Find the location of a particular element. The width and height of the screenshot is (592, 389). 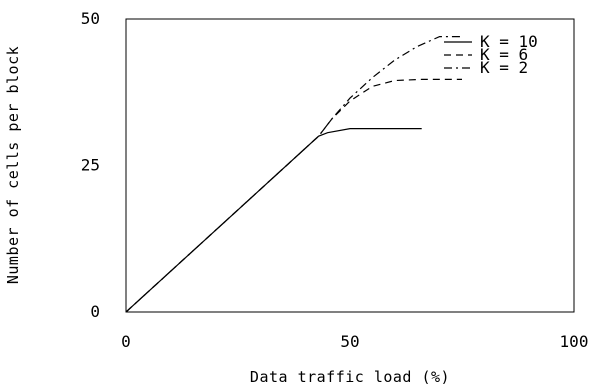

x-tick-labels: 0 50 100 is located at coordinates (354, 341).